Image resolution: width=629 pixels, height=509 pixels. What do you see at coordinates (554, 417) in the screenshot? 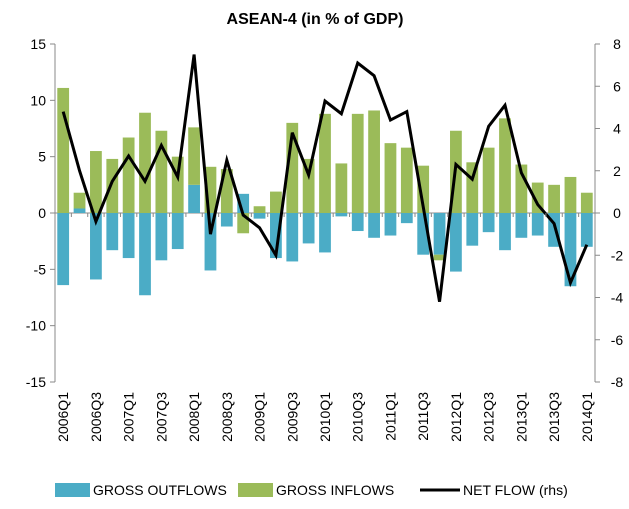
I see `x-tick-label: 2013Q3` at bounding box center [554, 417].